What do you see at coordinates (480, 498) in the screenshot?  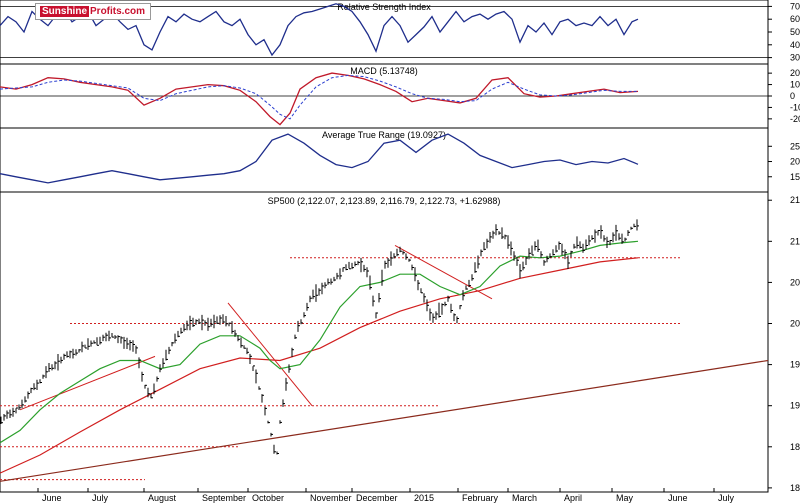 I see `x-tick-label: February` at bounding box center [480, 498].